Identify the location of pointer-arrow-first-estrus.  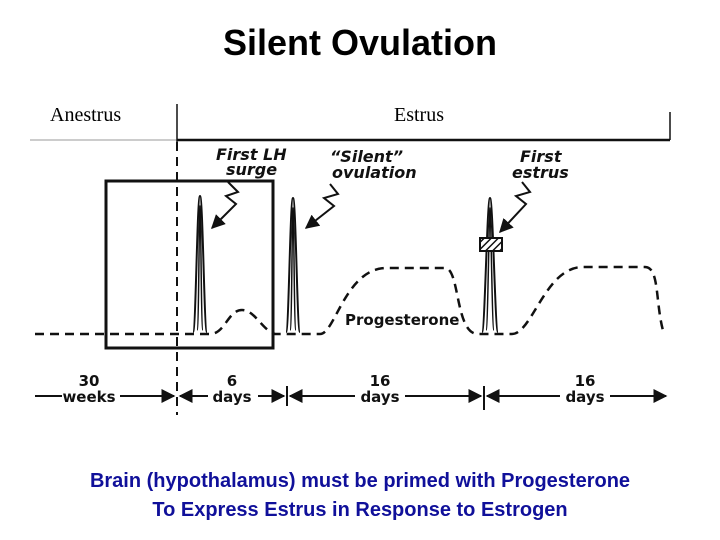
(515, 207).